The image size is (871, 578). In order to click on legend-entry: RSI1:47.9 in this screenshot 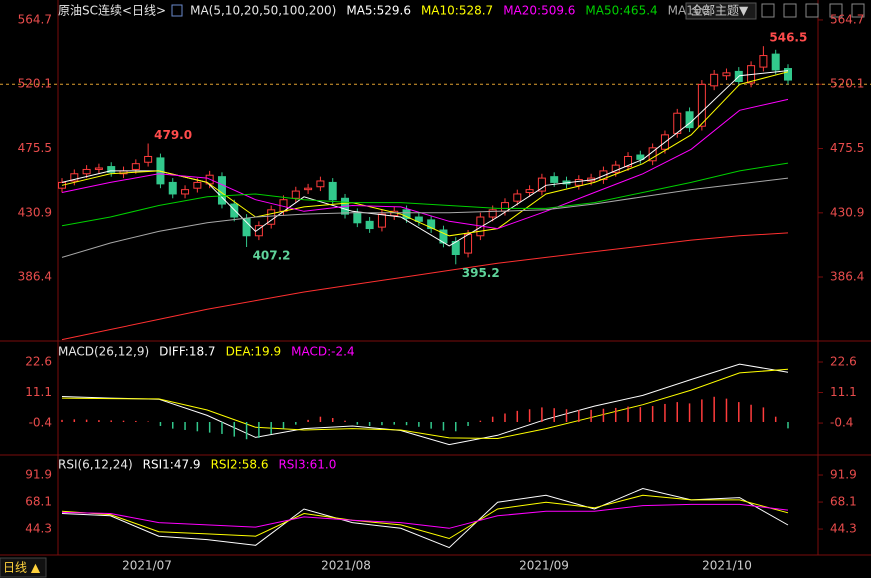, I will do `click(172, 465)`.